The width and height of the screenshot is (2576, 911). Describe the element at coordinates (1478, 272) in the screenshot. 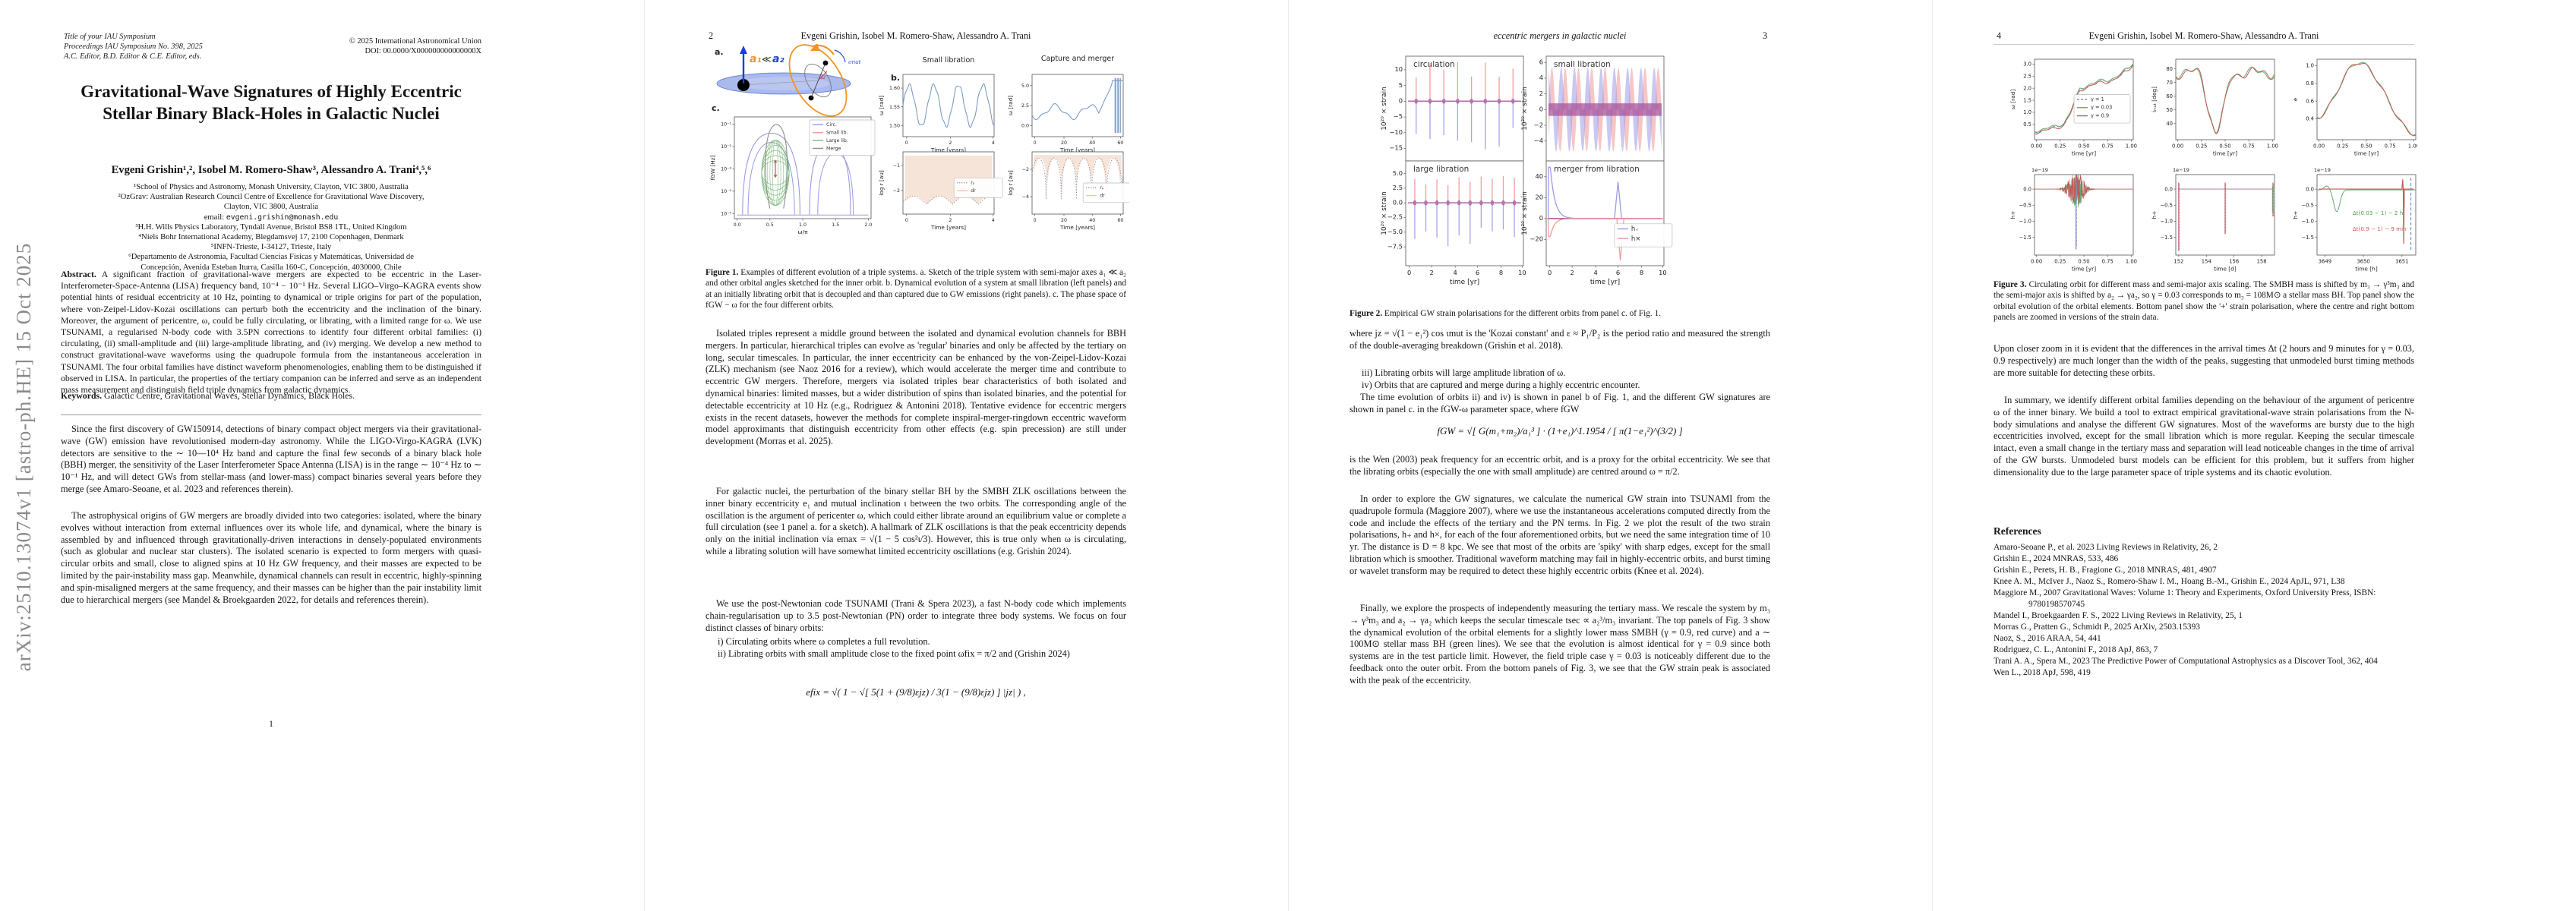

I see `svg-text: 6` at that location.